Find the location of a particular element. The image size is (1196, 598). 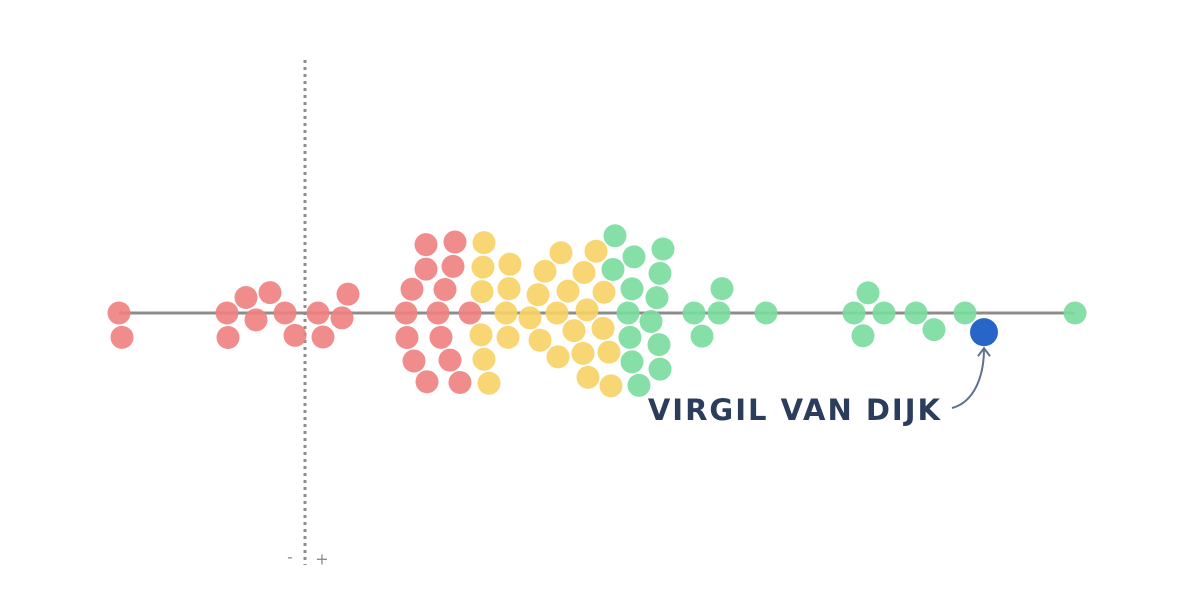

highlight-dot is located at coordinates (984, 332).